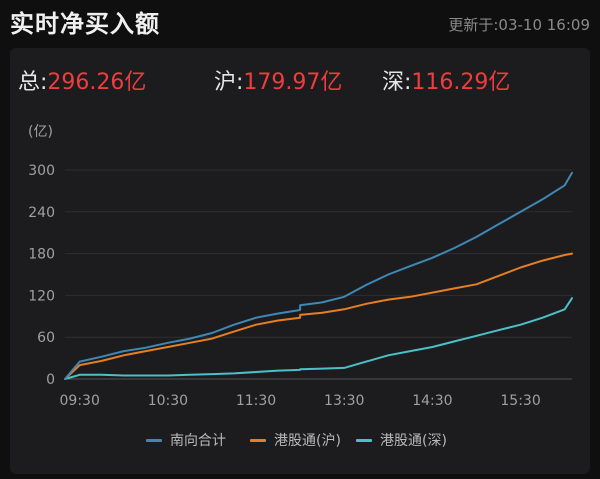 The height and width of the screenshot is (479, 600). What do you see at coordinates (80, 401) in the screenshot?
I see `x-tick-label-0930: 09:30` at bounding box center [80, 401].